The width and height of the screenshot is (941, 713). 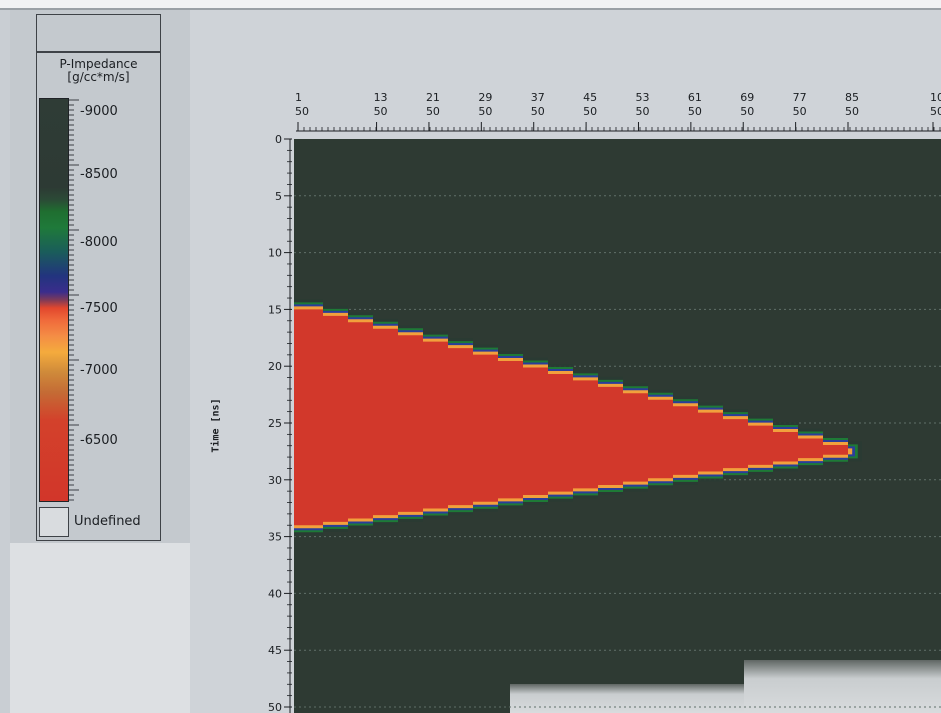 I want to click on y-tick-label-45: 45, so click(x=275, y=650).